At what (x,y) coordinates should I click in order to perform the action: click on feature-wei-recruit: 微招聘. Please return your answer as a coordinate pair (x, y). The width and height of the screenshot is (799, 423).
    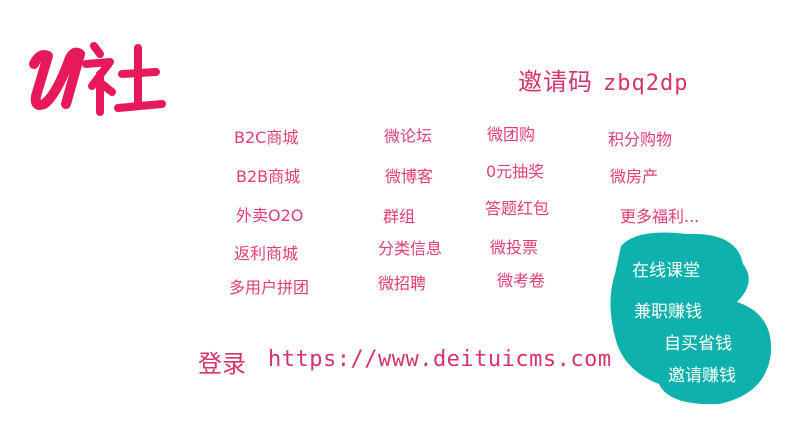
    Looking at the image, I should click on (402, 283).